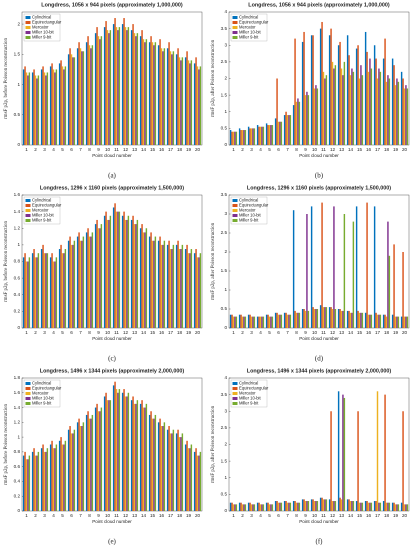 The image size is (413, 550). What do you see at coordinates (71, 515) in the screenshot?
I see `x-tick-label: 6` at bounding box center [71, 515].